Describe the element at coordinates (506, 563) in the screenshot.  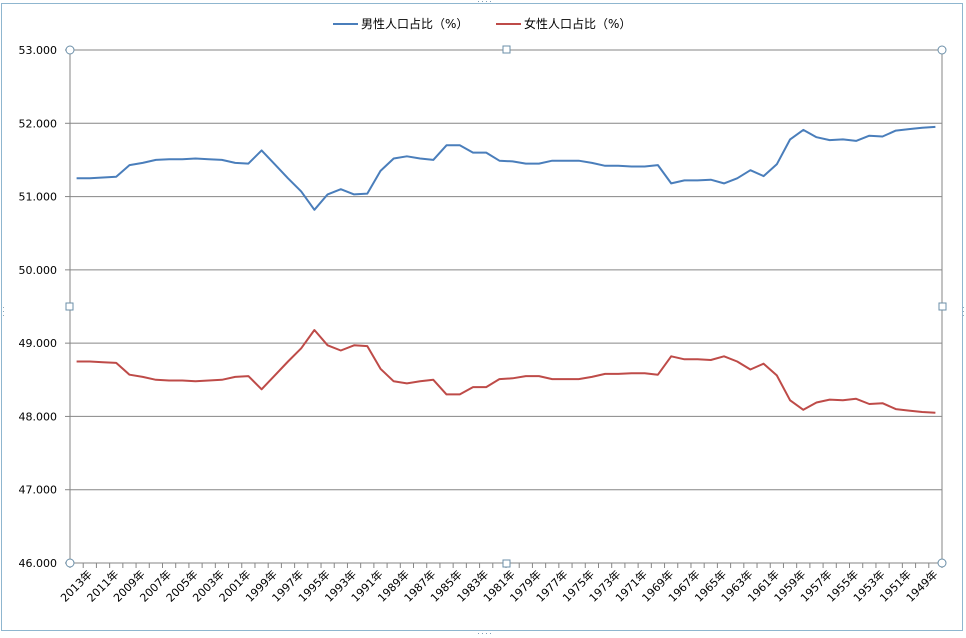
I see `plot-handle-bottom-middle` at that location.